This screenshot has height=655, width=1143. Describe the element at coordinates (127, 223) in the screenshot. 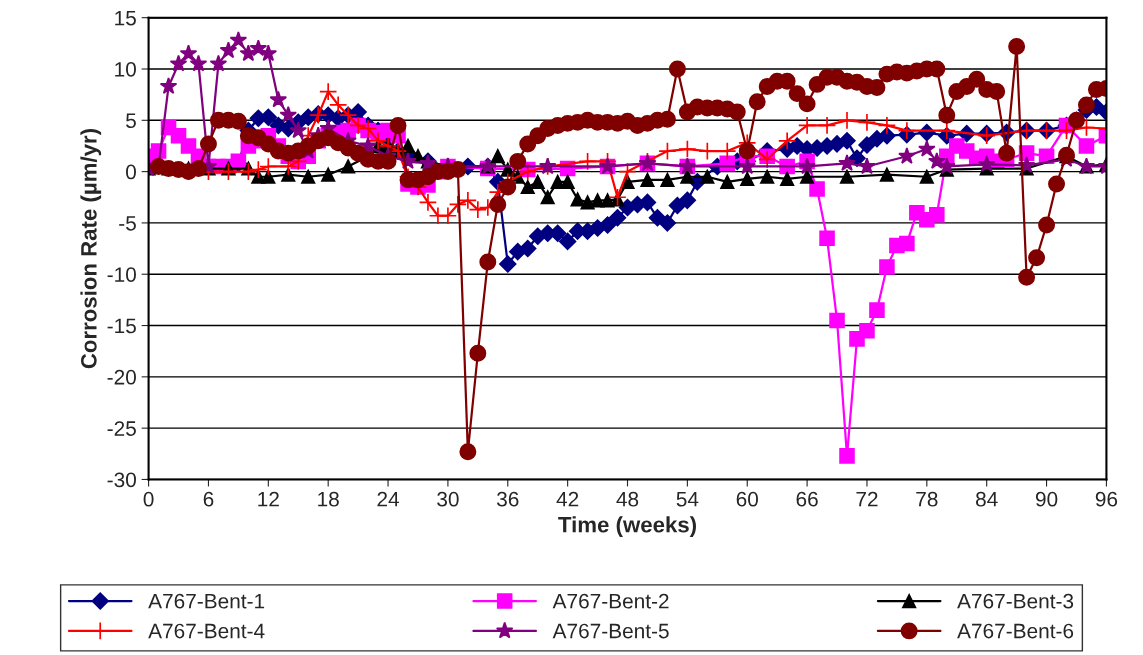

I see `y-tick-label: -5` at that location.